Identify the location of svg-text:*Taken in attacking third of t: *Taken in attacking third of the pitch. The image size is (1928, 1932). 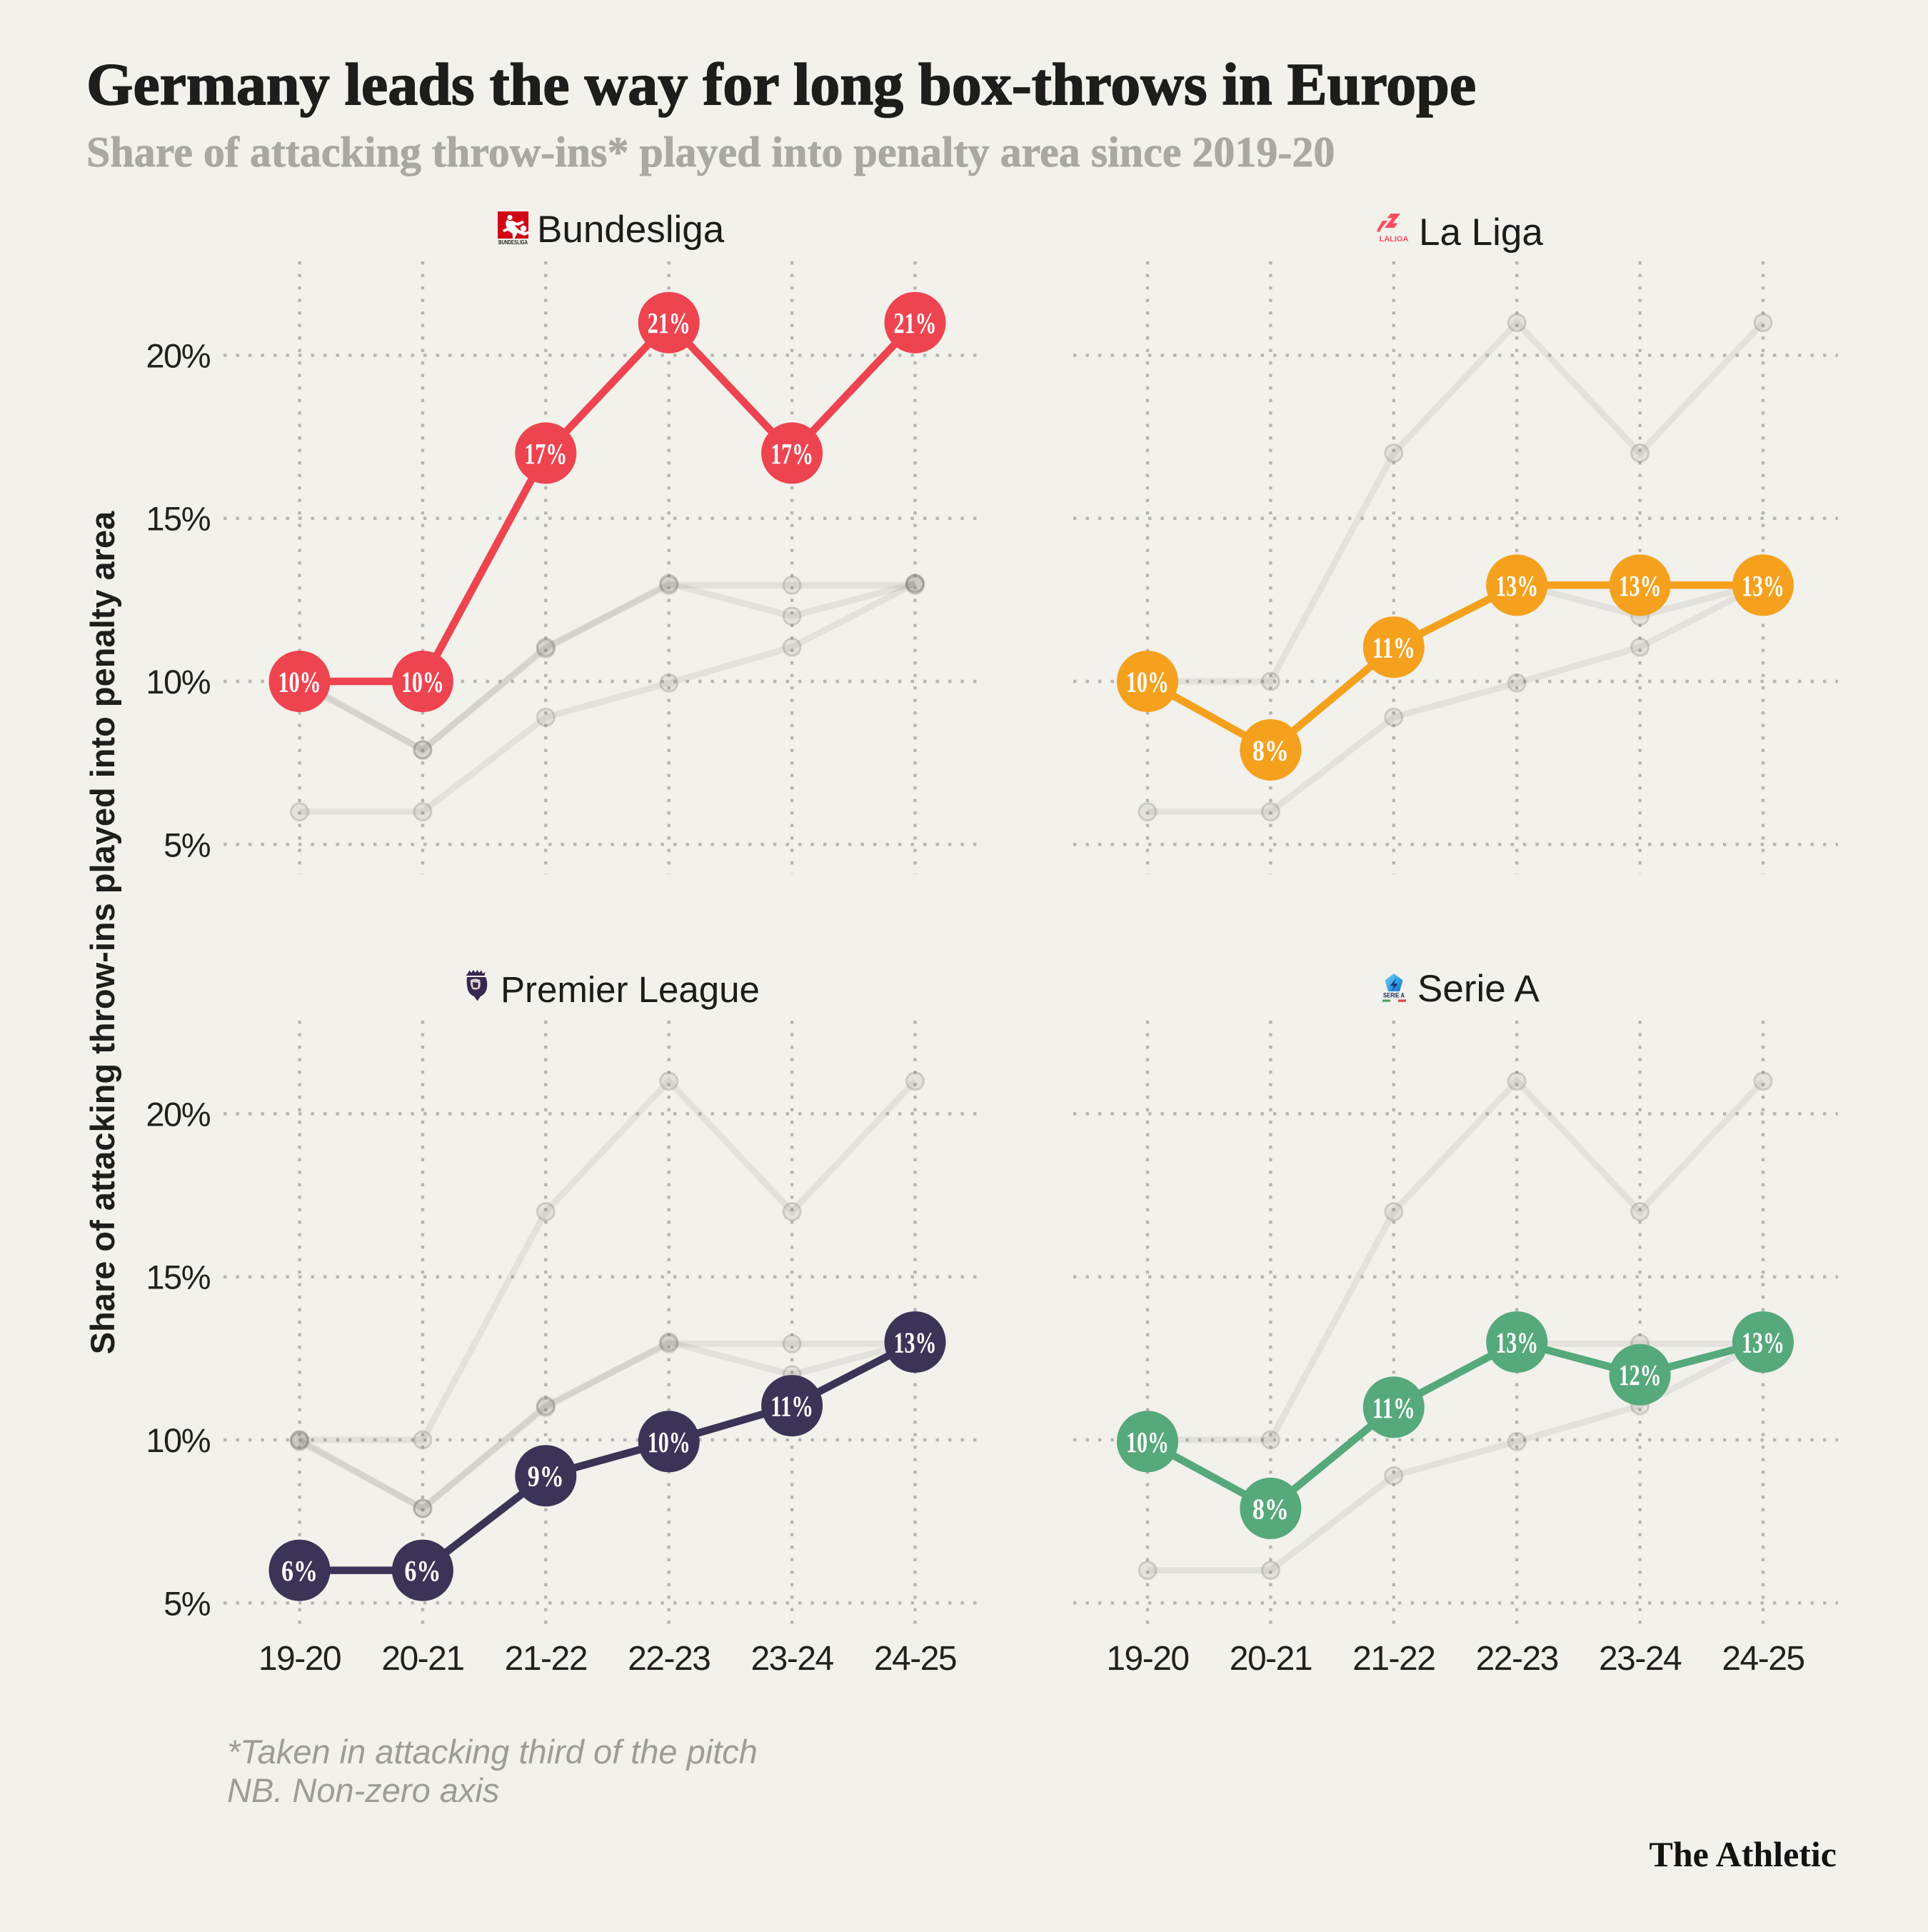
(492, 1752).